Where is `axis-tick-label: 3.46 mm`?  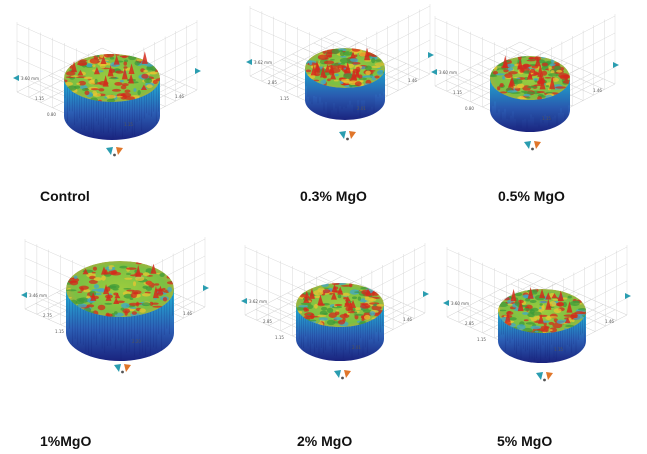
axis-tick-label: 3.46 mm is located at coordinates (38, 295).